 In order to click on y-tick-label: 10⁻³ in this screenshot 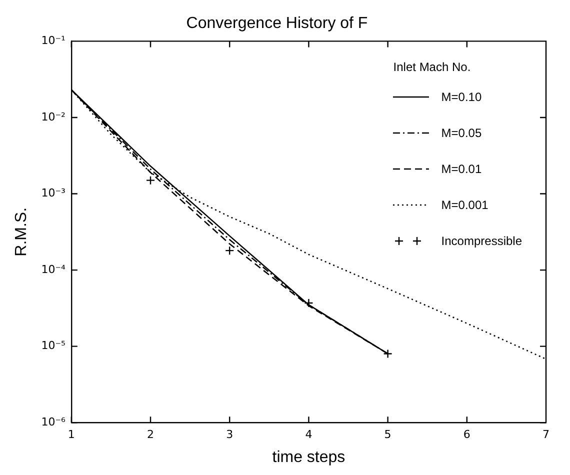, I will do `click(53, 193)`.